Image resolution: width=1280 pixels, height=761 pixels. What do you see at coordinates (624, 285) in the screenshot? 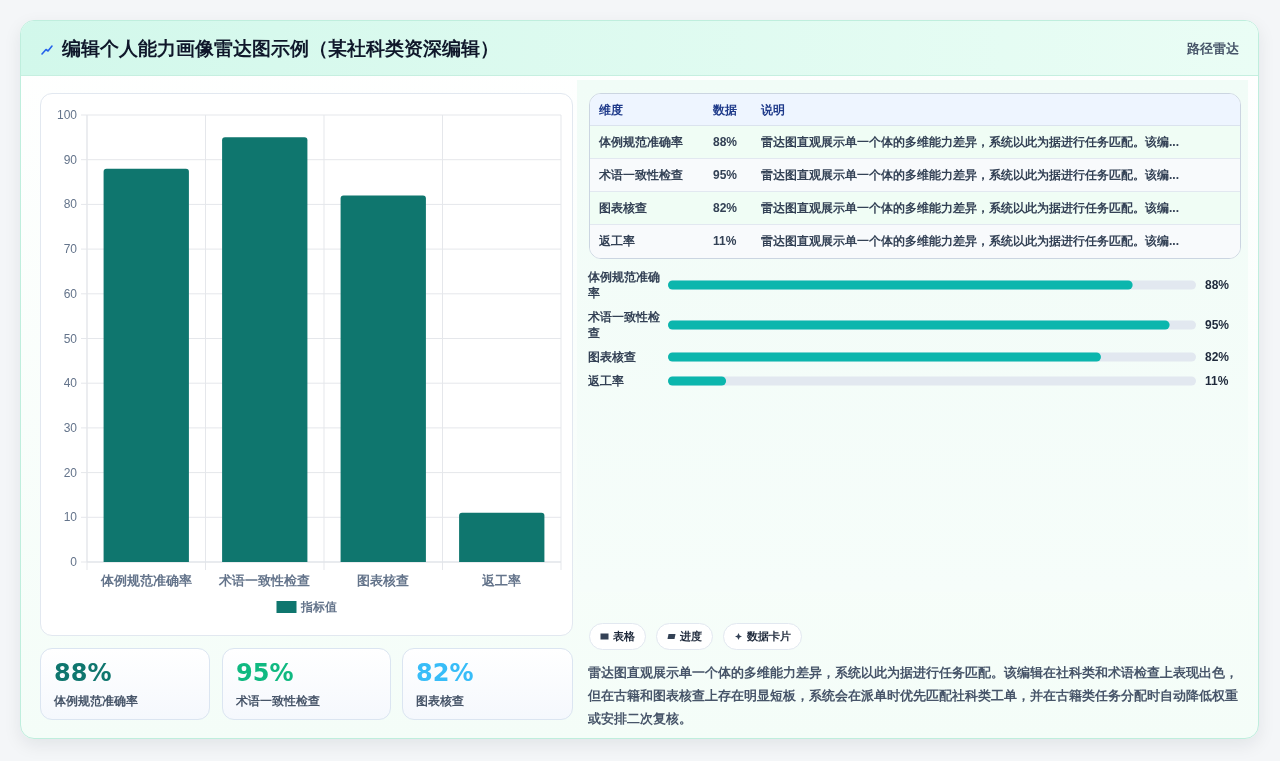
I see `y-tick-label: 体例规范准确率` at bounding box center [624, 285].